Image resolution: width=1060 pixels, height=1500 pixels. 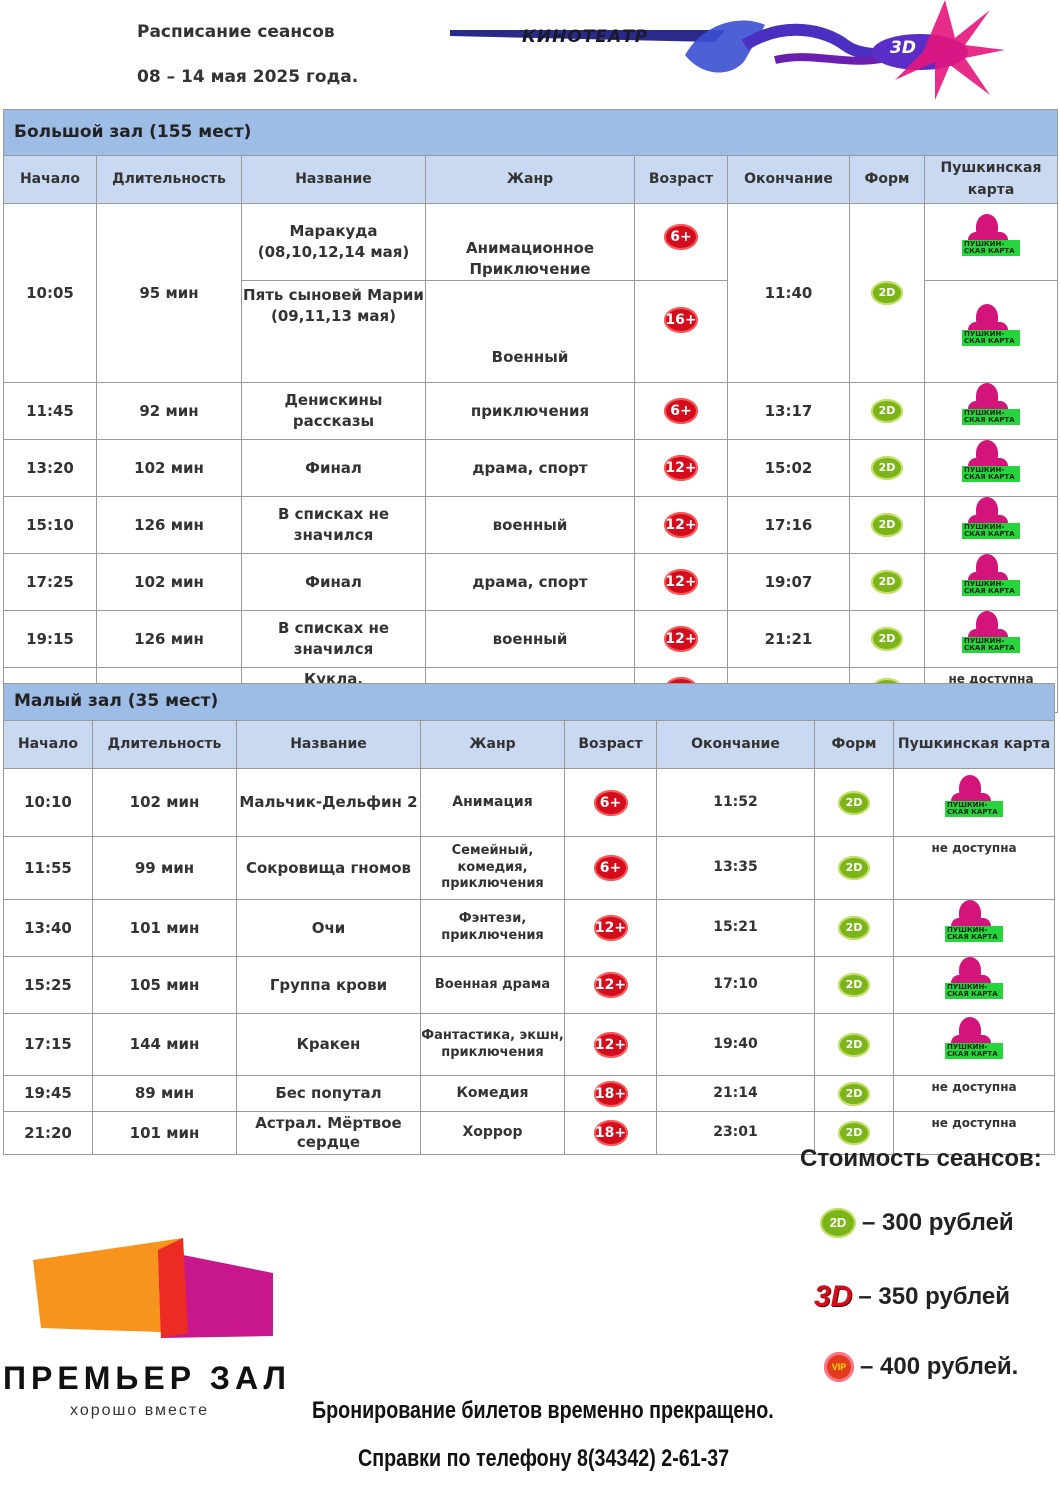 What do you see at coordinates (50, 582) in the screenshot?
I see `start-time: 17:25` at bounding box center [50, 582].